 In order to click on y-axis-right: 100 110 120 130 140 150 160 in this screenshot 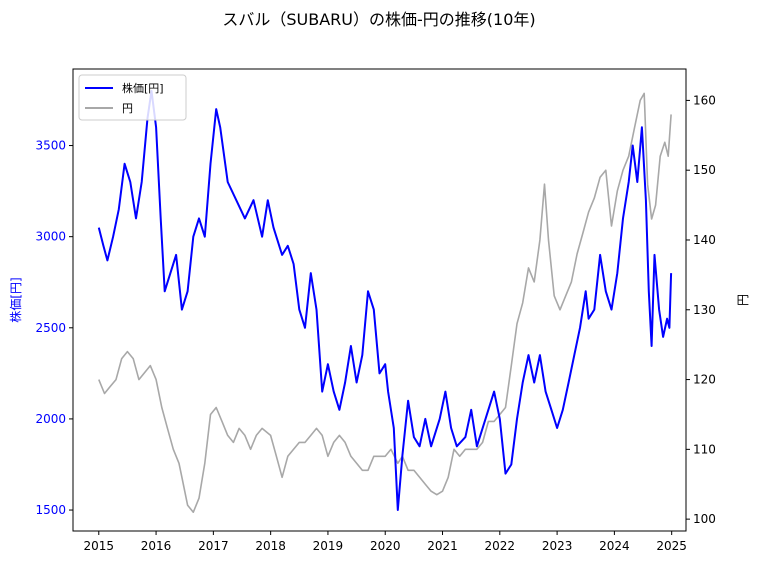, I will do `click(701, 309)`.